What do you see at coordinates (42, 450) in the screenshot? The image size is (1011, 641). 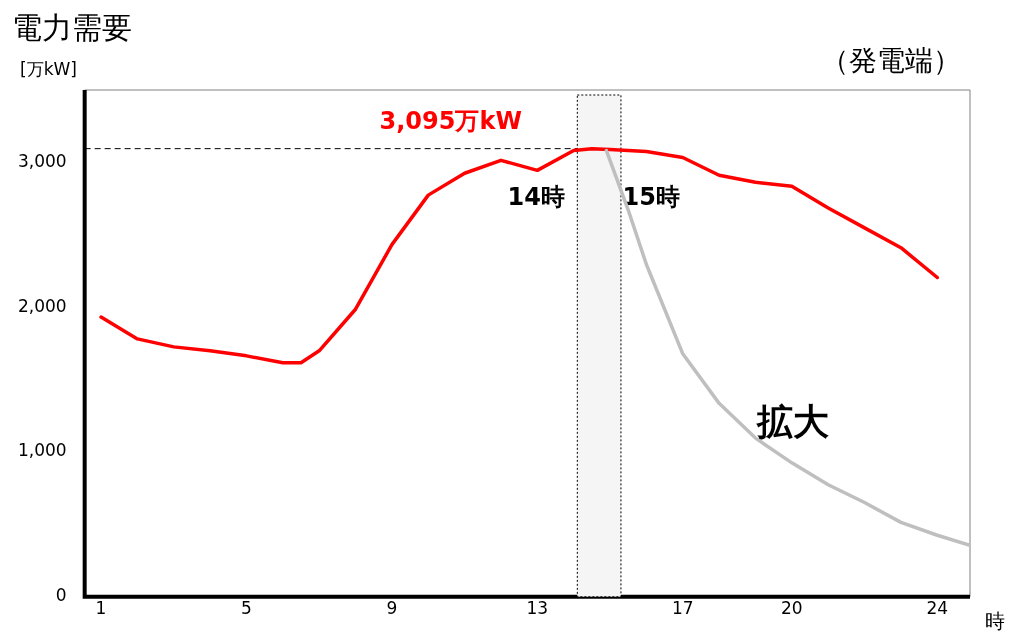 I see `y-tick-label: 1,000` at bounding box center [42, 450].